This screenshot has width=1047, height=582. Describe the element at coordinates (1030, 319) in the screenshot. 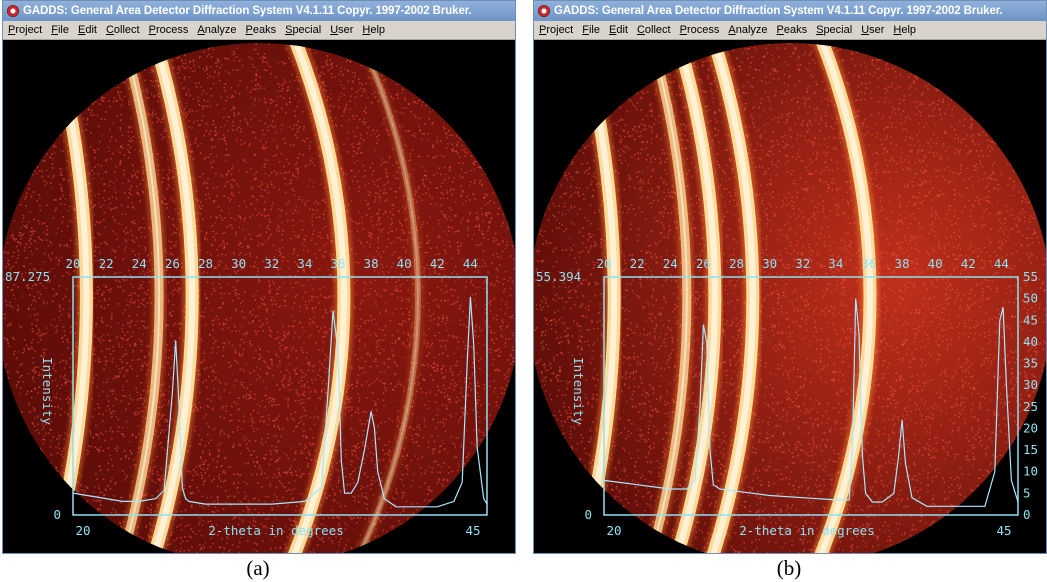

I see `right-tick-label: 45` at that location.